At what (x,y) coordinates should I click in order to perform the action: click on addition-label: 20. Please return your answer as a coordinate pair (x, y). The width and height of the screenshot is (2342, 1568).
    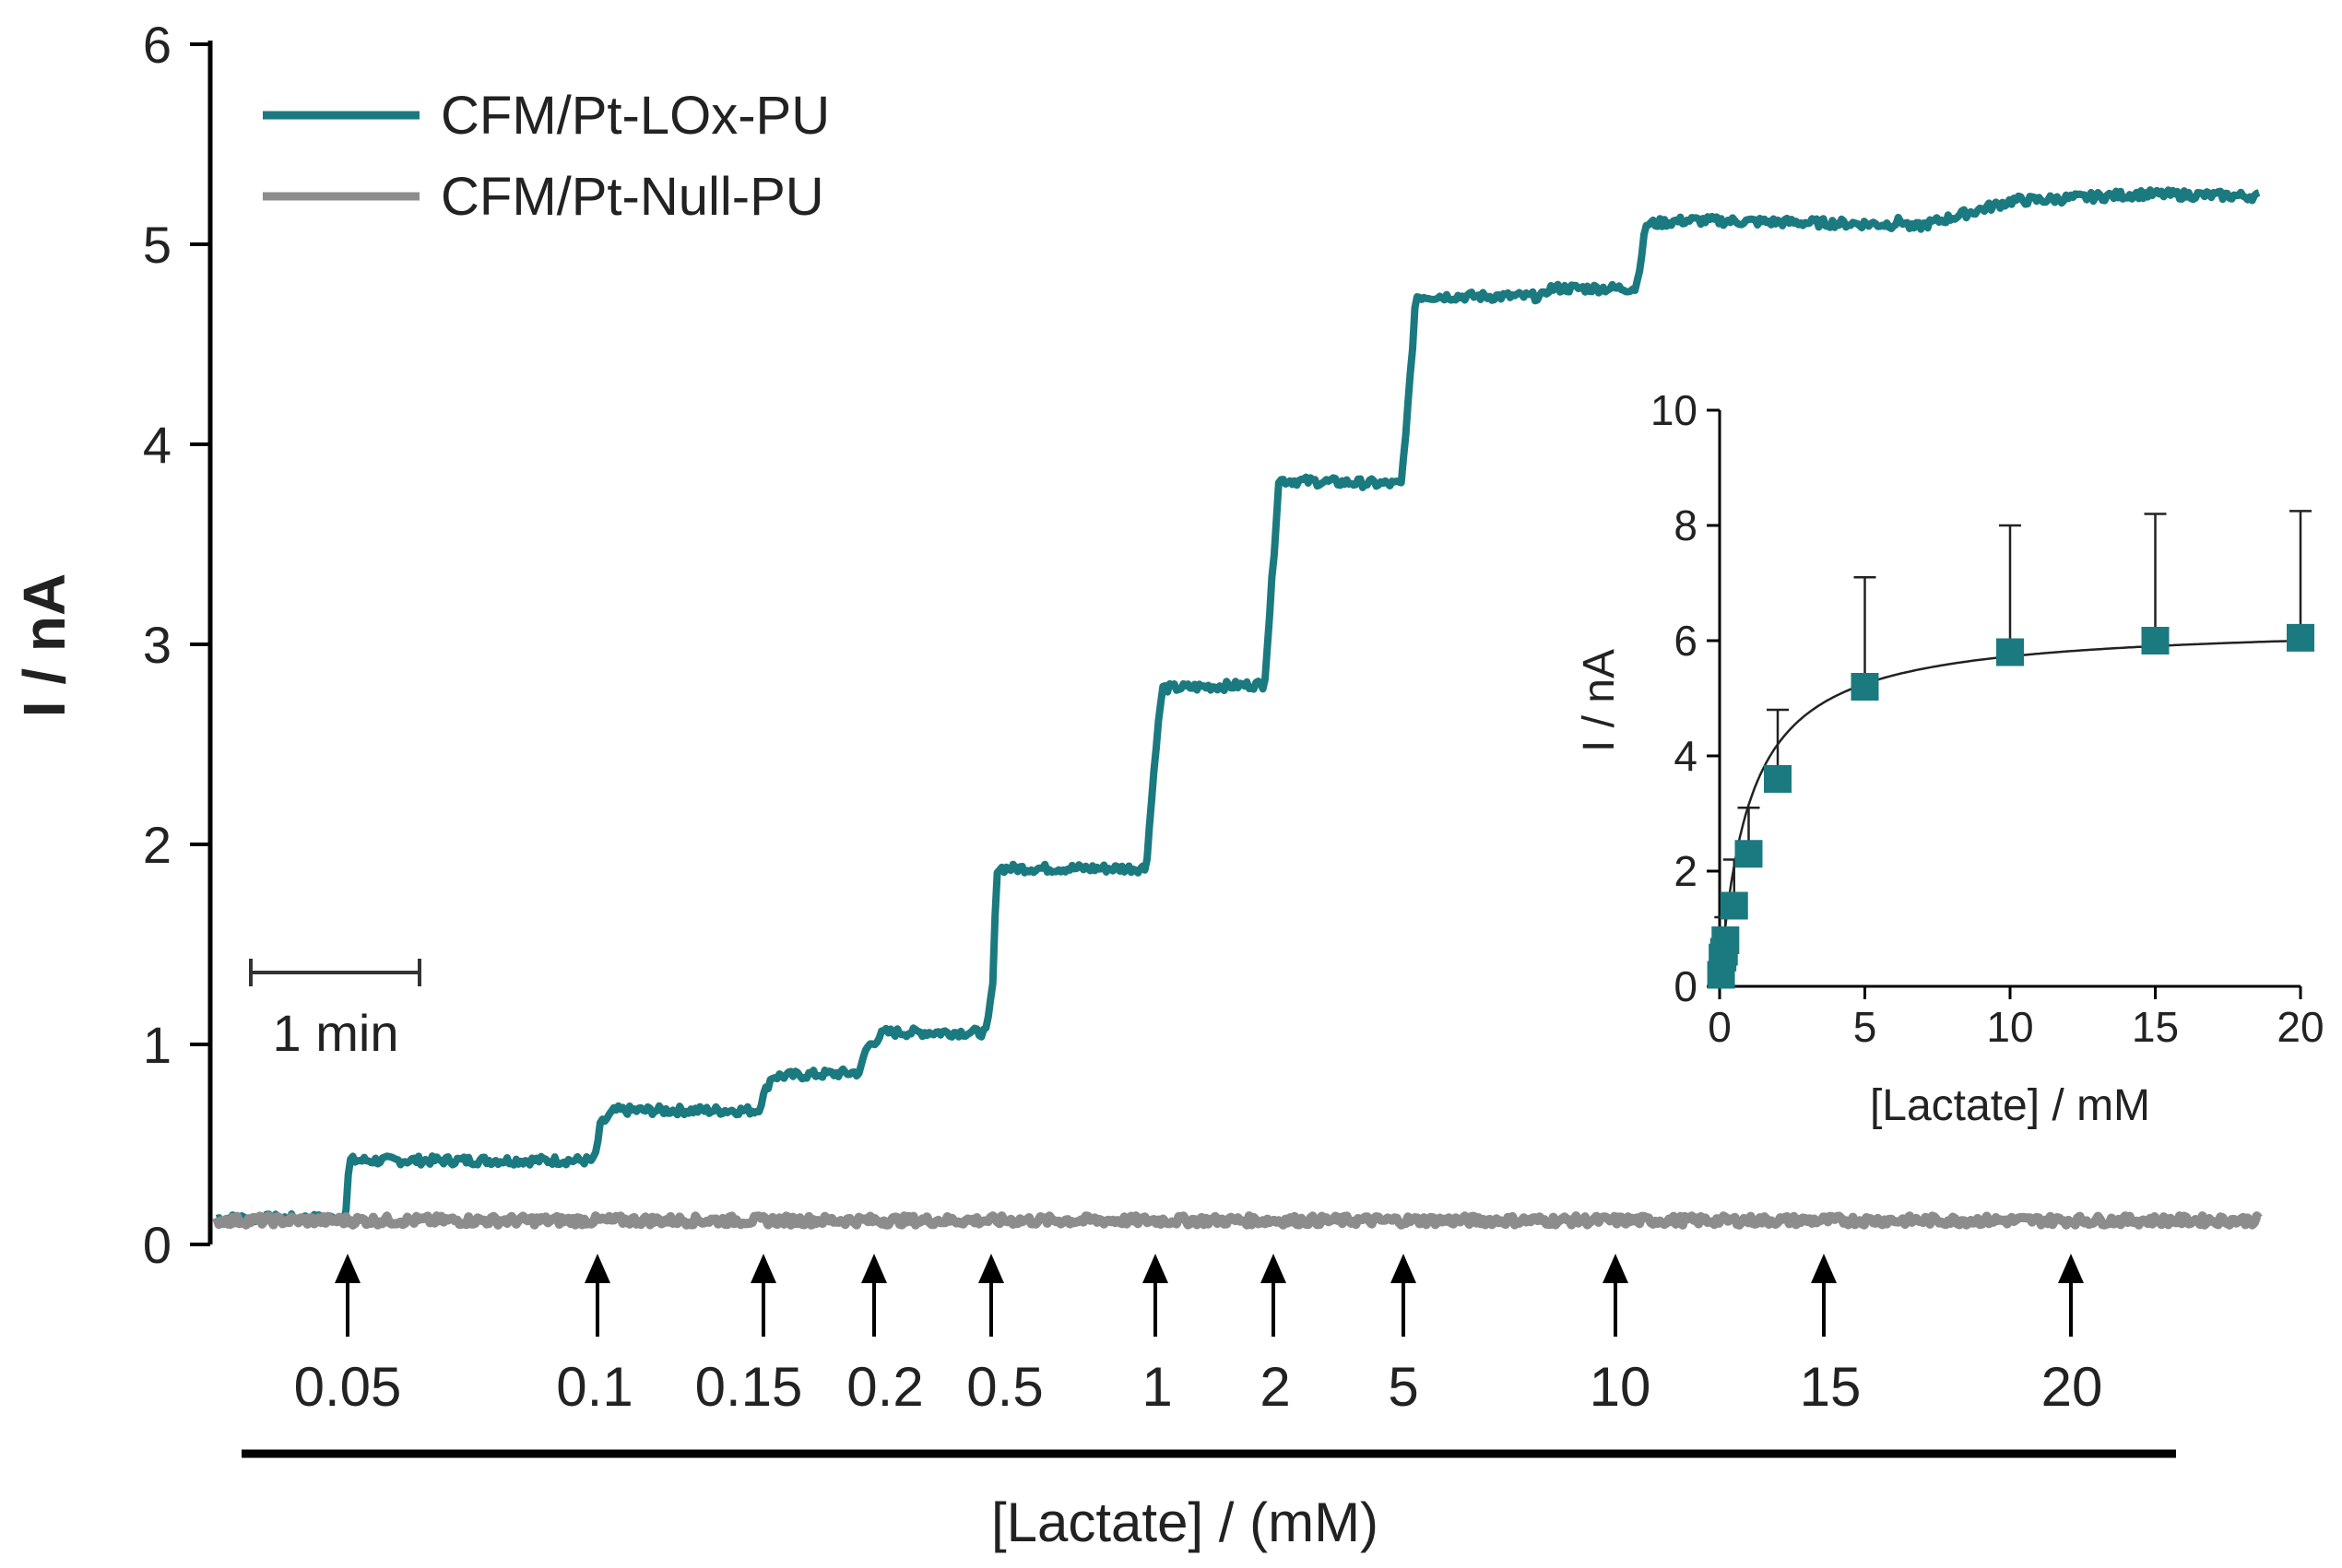
    Looking at the image, I should click on (2072, 1387).